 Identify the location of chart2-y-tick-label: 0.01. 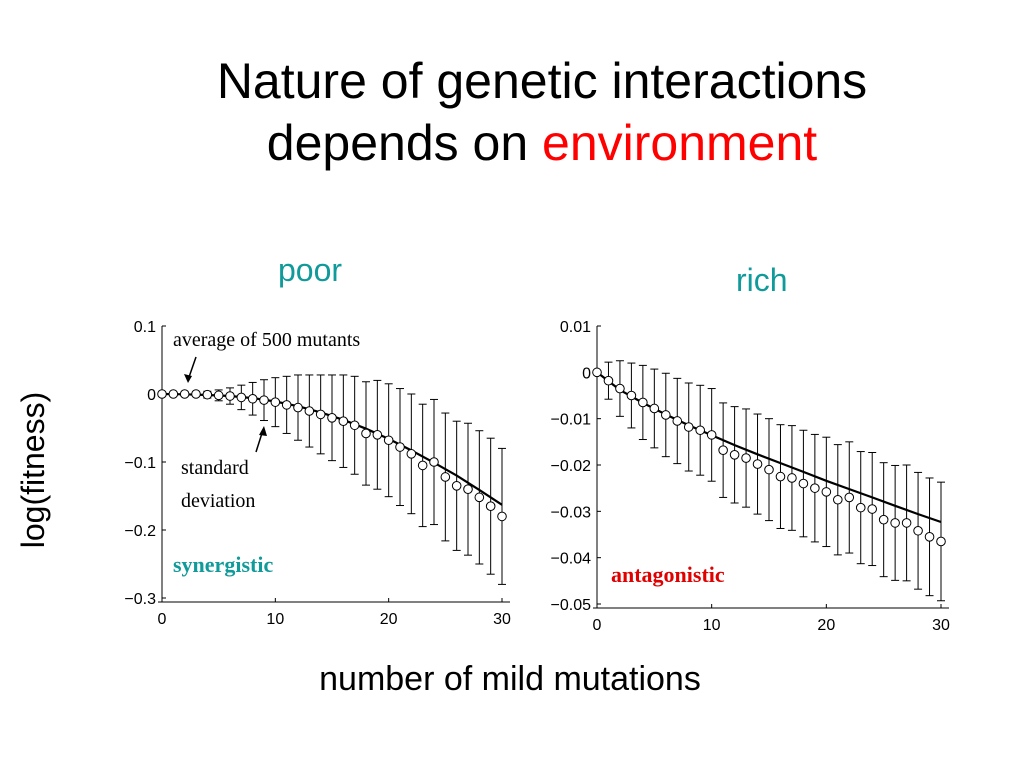
(575, 327).